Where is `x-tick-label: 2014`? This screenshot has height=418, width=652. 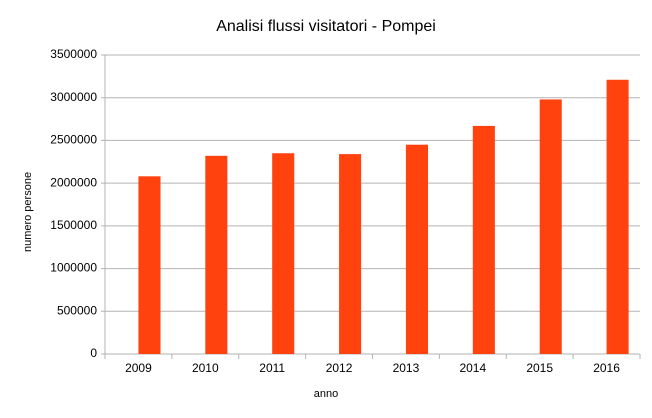 x-tick-label: 2014 is located at coordinates (472, 368).